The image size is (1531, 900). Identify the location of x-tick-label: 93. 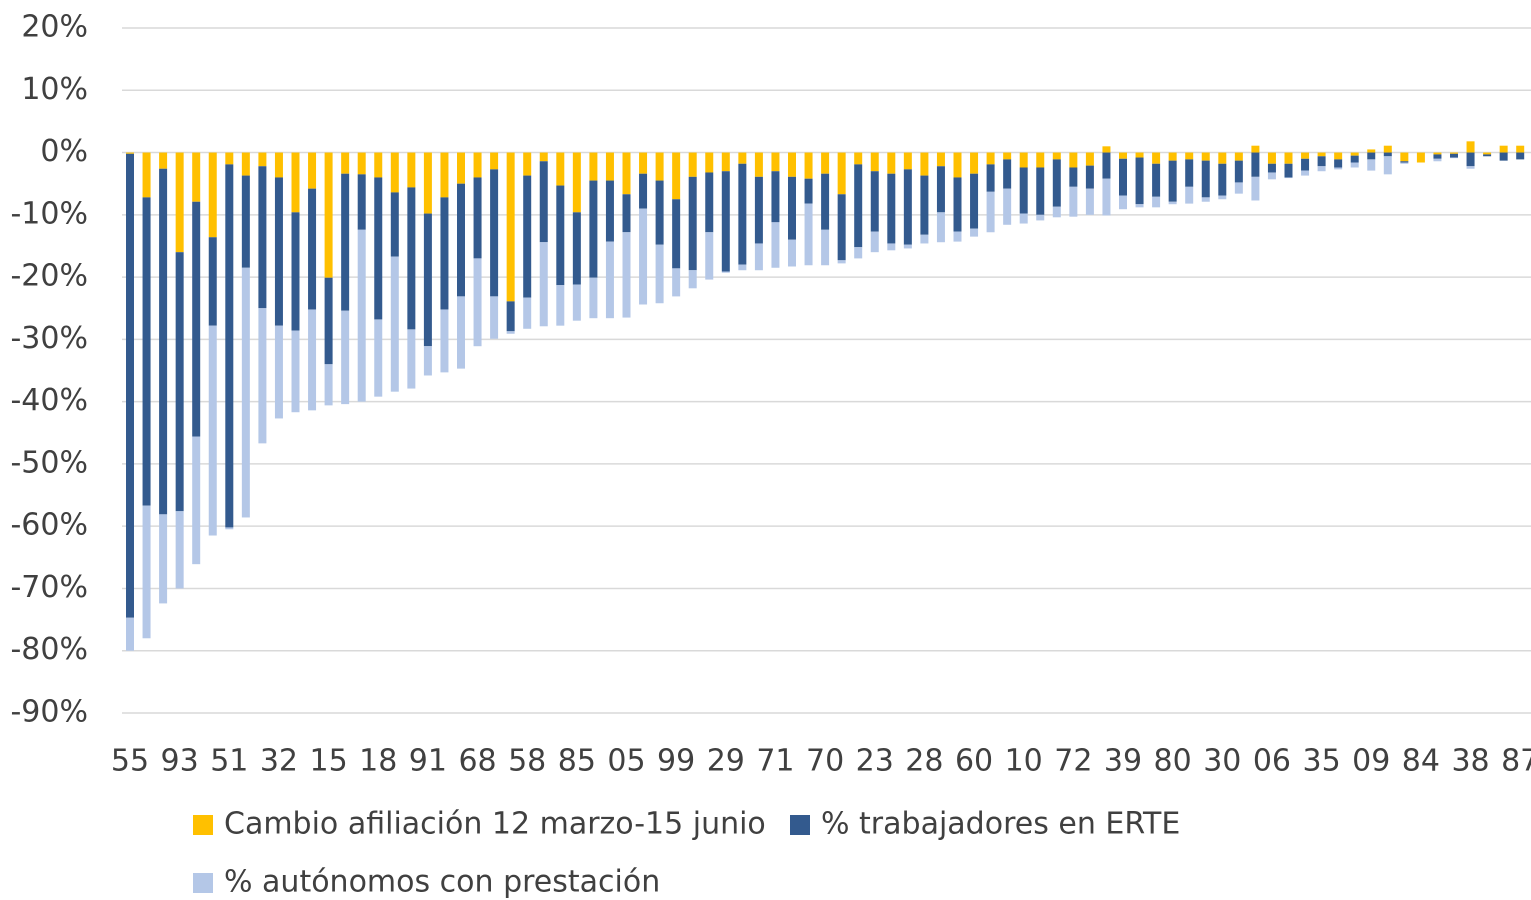
(180, 761).